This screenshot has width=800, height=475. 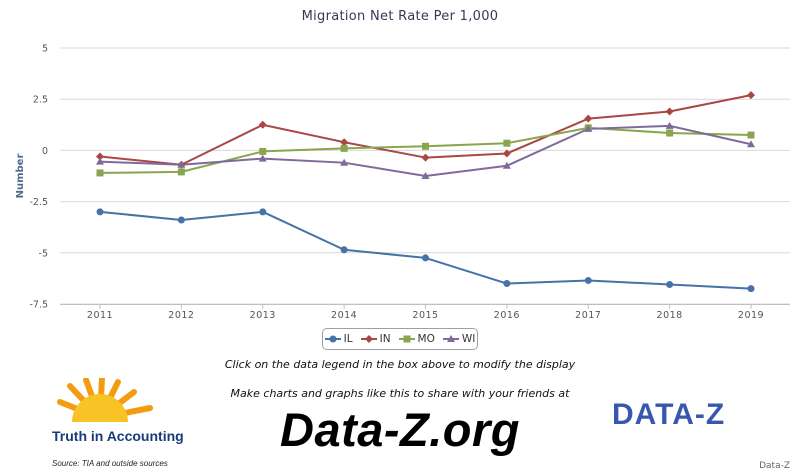 What do you see at coordinates (507, 315) in the screenshot?
I see `x-tick-label: 2016` at bounding box center [507, 315].